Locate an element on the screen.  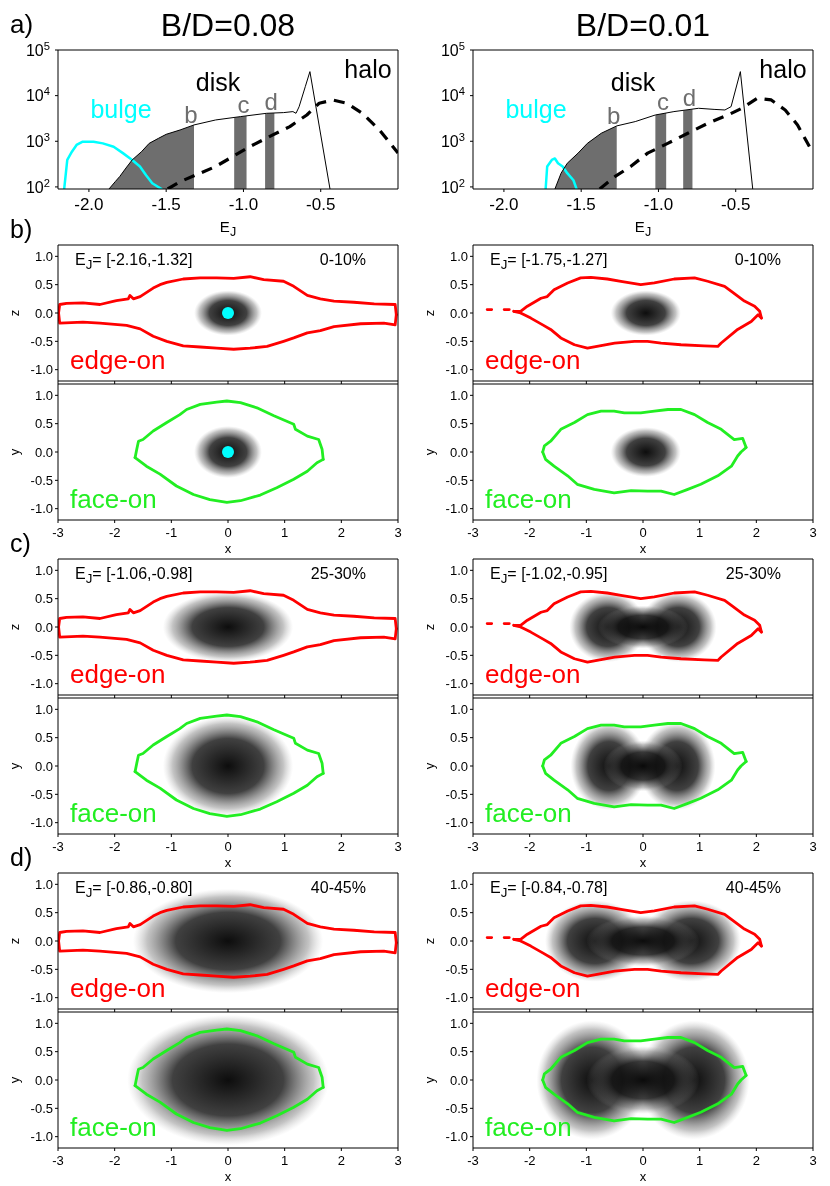
y-axis-title: z is located at coordinates (429, 627).